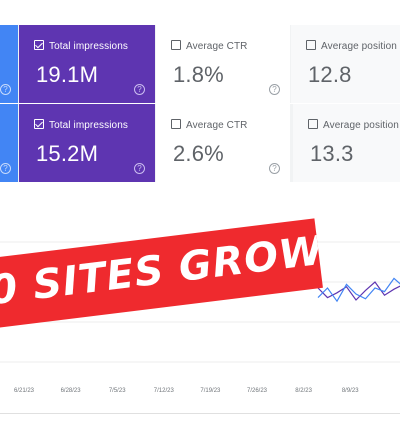 The width and height of the screenshot is (400, 424). Describe the element at coordinates (198, 74) in the screenshot. I see `ctr-value: 1.8%` at that location.